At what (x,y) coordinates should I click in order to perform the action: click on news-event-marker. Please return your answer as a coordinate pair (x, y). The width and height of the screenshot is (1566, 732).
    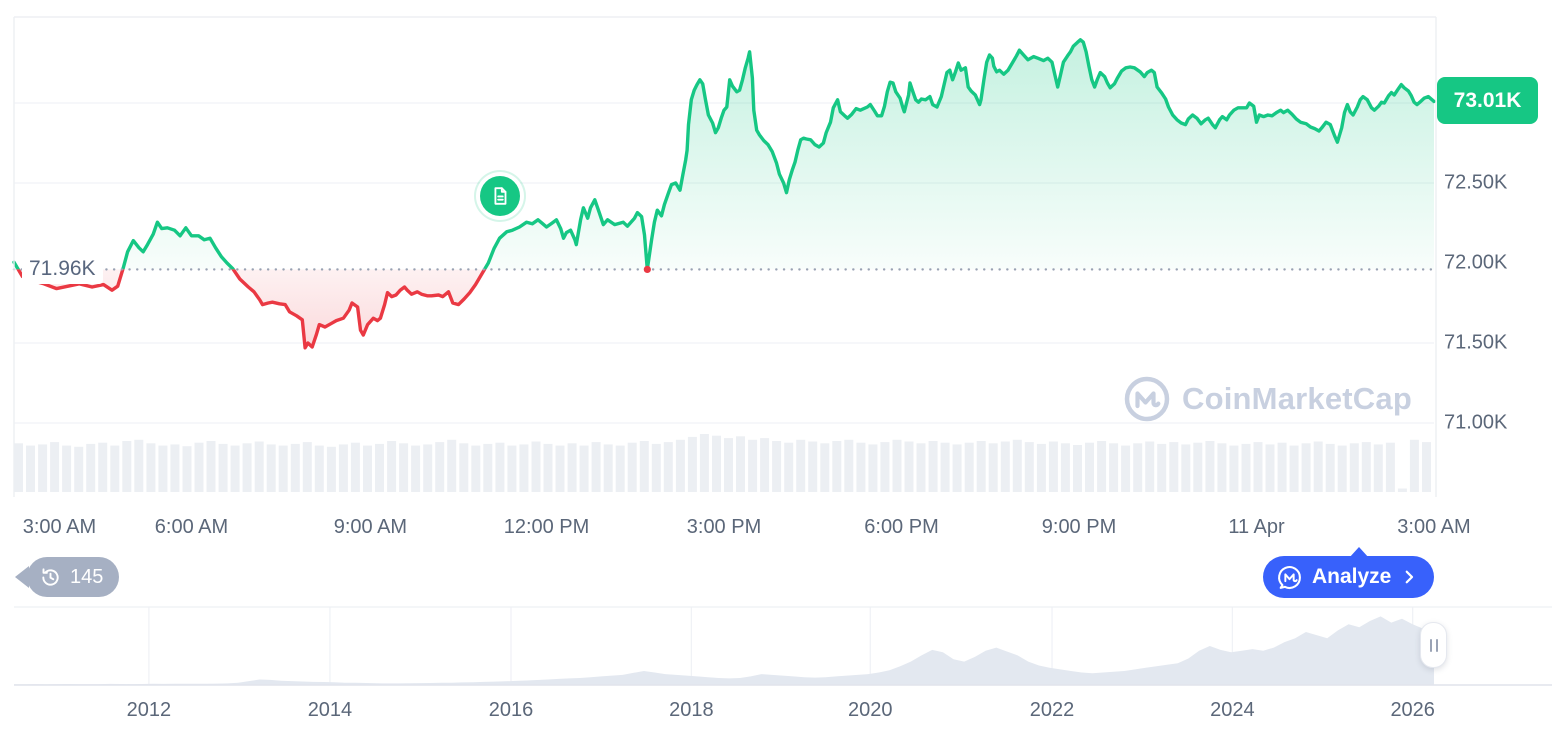
    Looking at the image, I should click on (499, 196).